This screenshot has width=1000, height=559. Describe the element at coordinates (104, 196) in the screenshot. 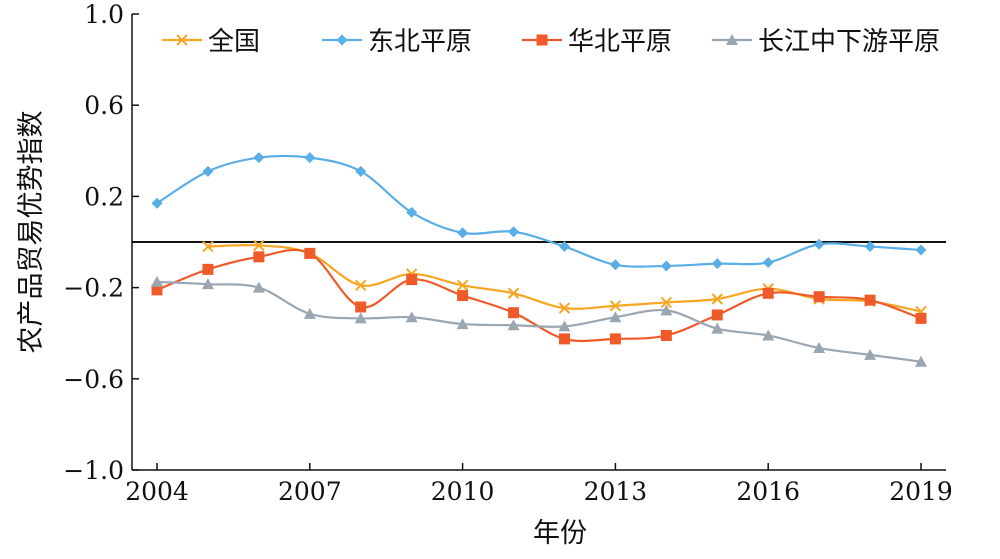

I see `y-tick-label: 0.2` at that location.